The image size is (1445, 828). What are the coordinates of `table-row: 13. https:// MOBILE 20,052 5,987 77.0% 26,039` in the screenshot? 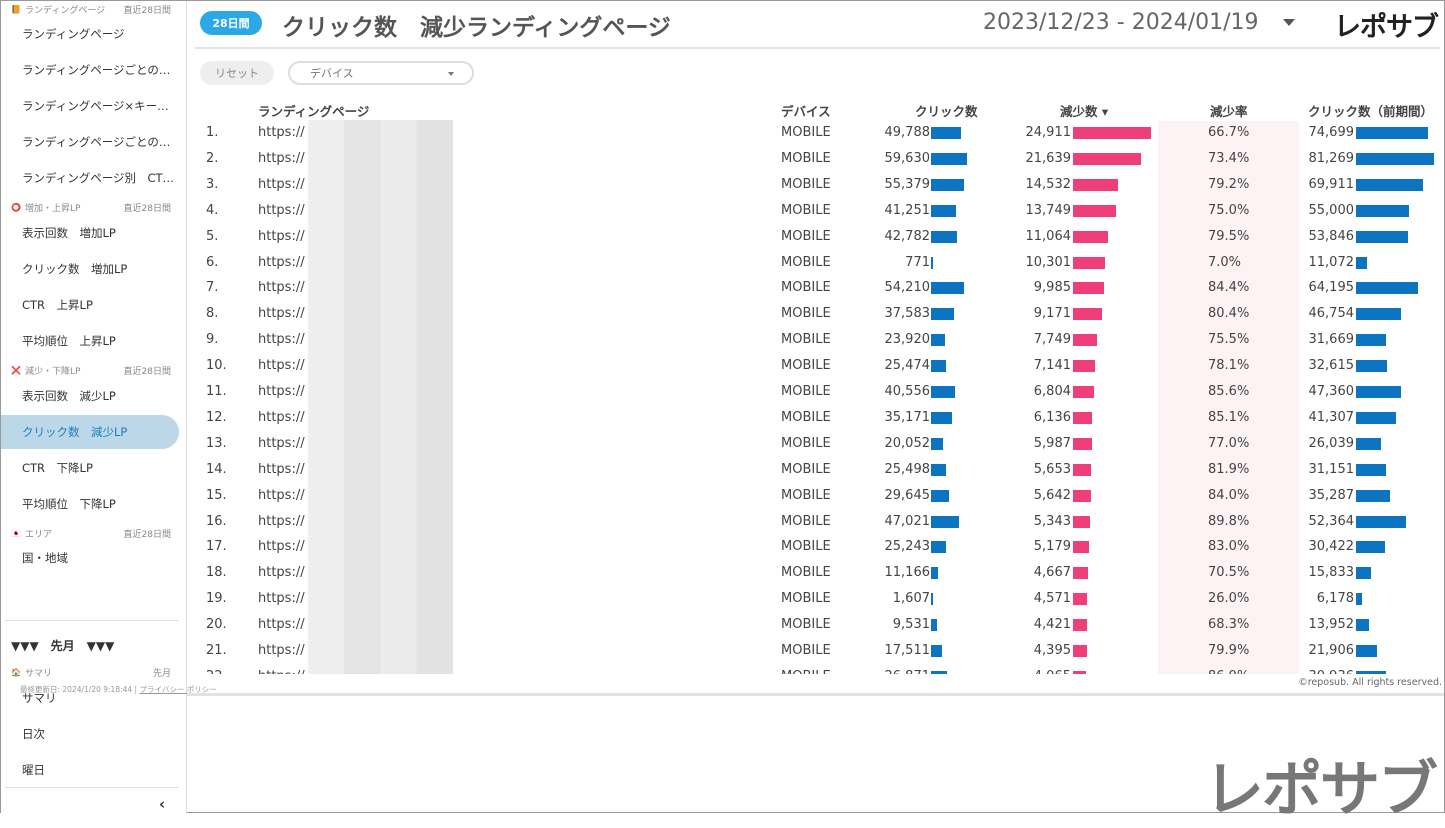 It's located at (816, 443).